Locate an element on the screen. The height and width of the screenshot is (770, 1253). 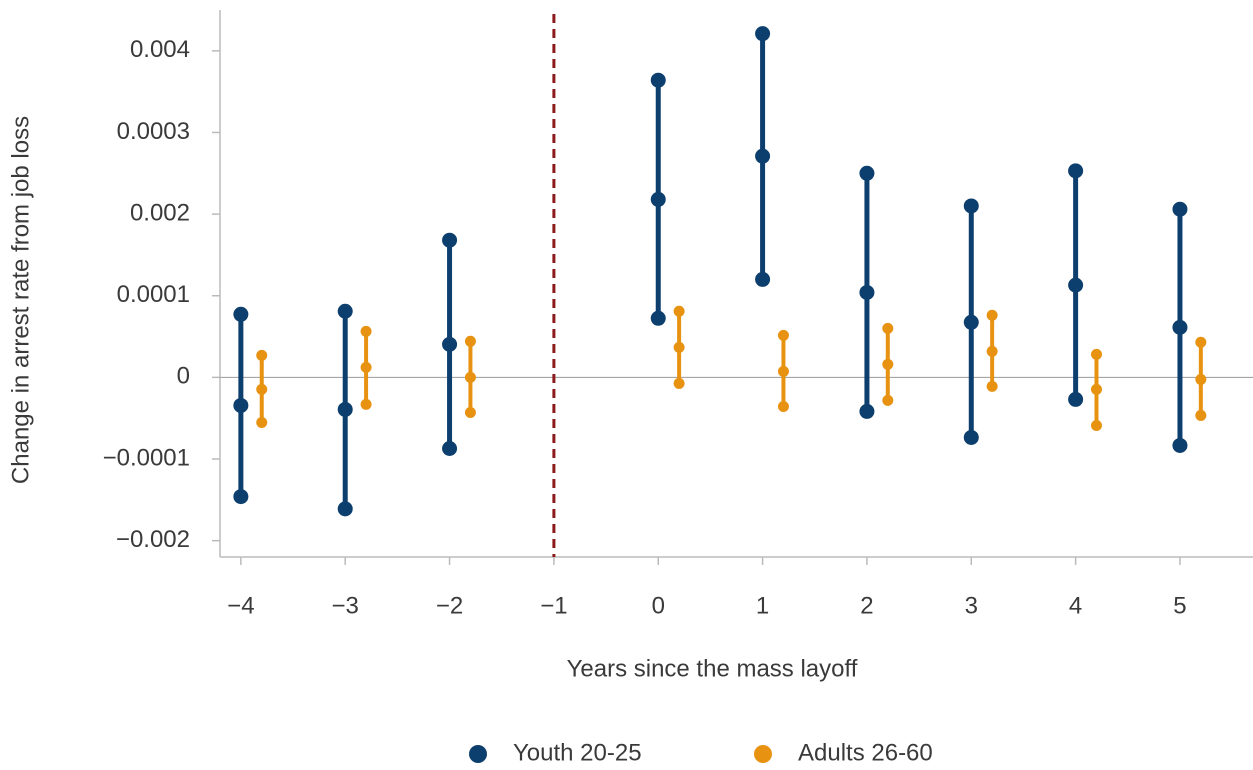
legend-label: Youth 20-25 is located at coordinates (577, 752).